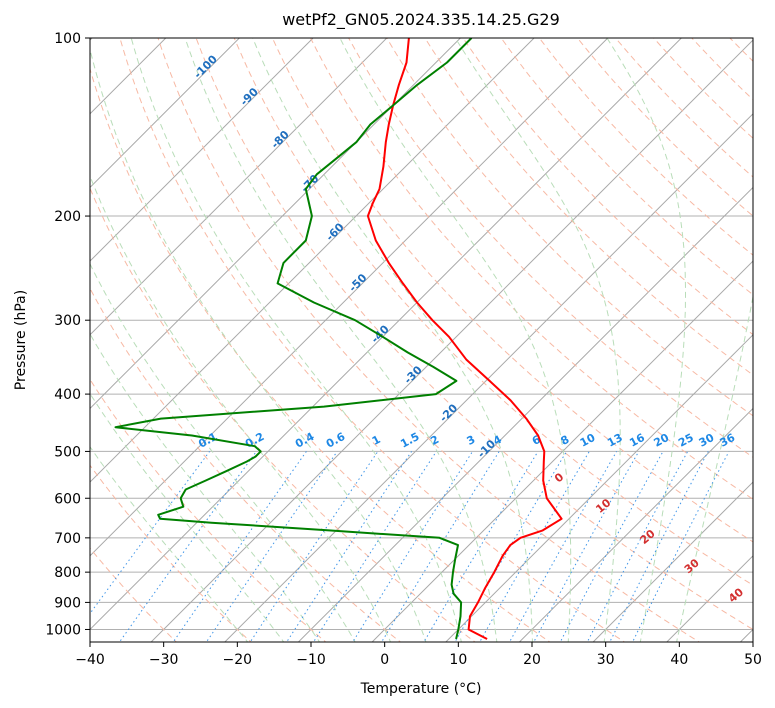 This screenshot has height=708, width=775. I want to click on mixing-ratio-labels: 0.1 0.2 0.4 0.6 1 1.5 2 3 4 6 8 10 13 16 20 25 30 36, so click(466, 440).